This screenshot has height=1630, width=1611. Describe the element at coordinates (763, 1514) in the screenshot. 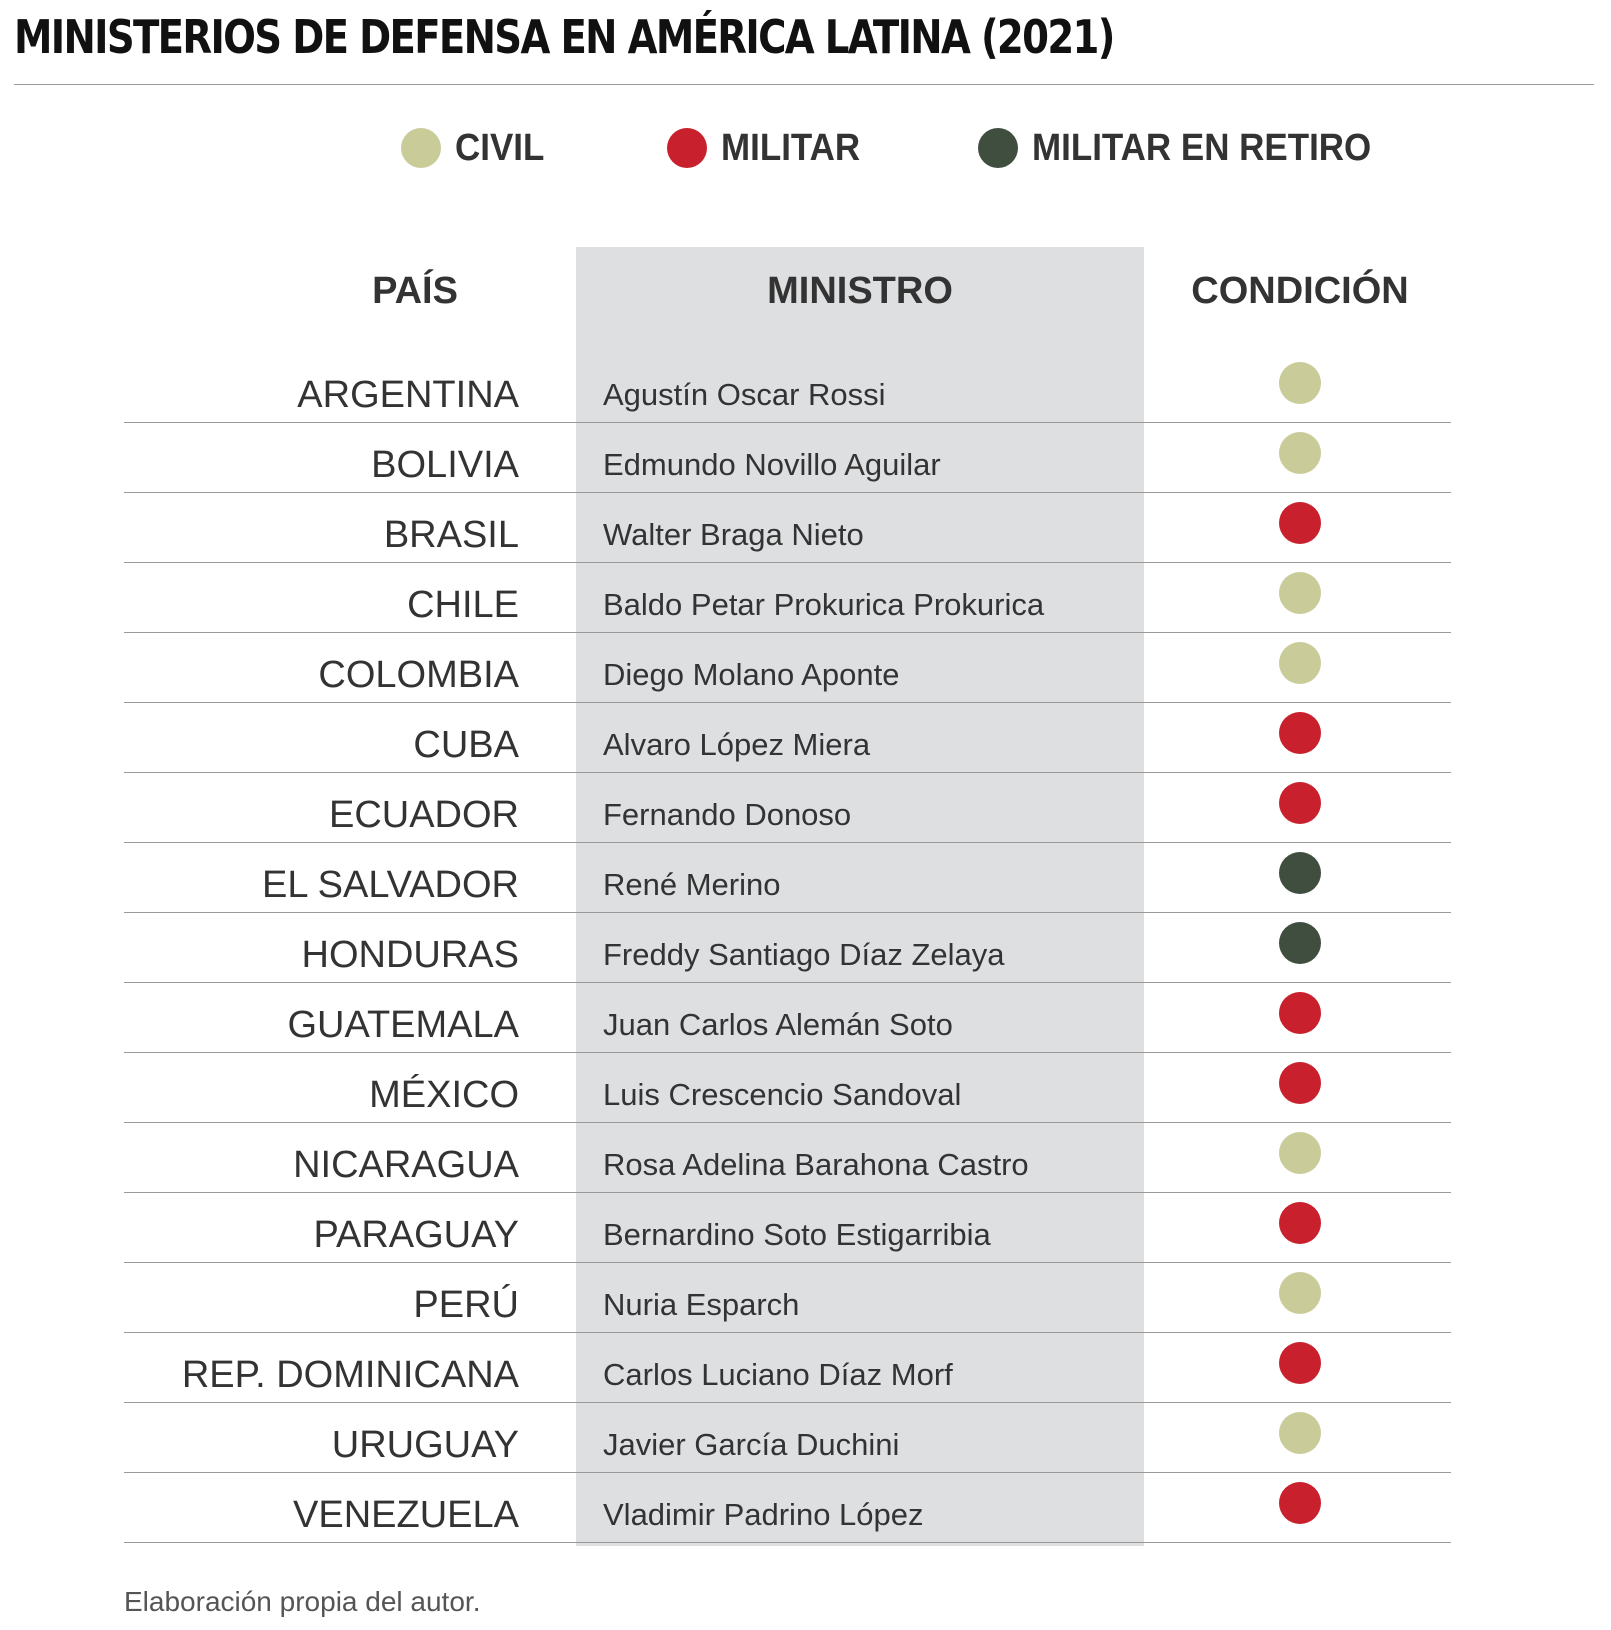

I see `minister-name: Vladimir Padrino López` at that location.